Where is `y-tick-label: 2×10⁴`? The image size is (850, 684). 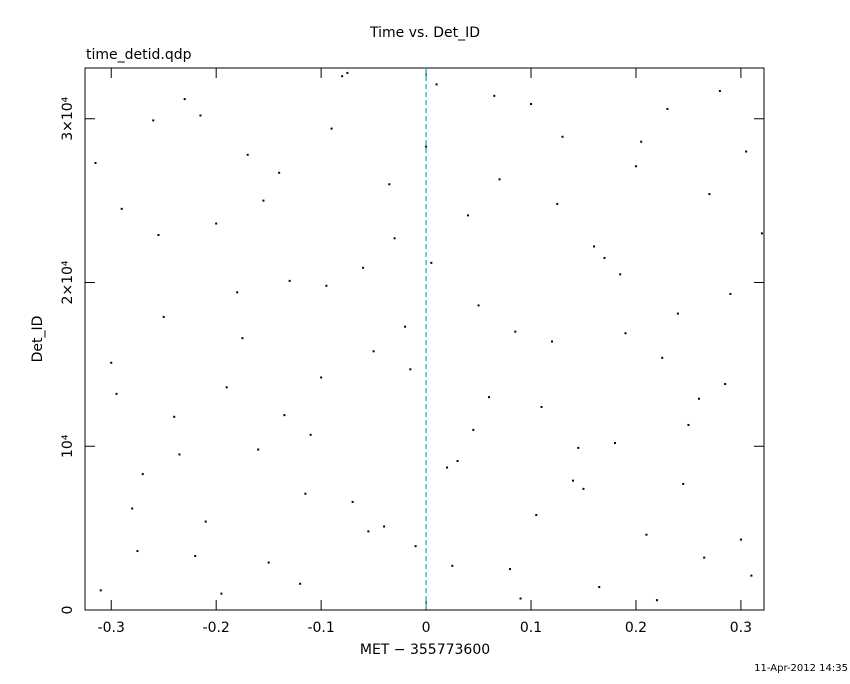 y-tick-label: 2×10⁴ is located at coordinates (68, 282).